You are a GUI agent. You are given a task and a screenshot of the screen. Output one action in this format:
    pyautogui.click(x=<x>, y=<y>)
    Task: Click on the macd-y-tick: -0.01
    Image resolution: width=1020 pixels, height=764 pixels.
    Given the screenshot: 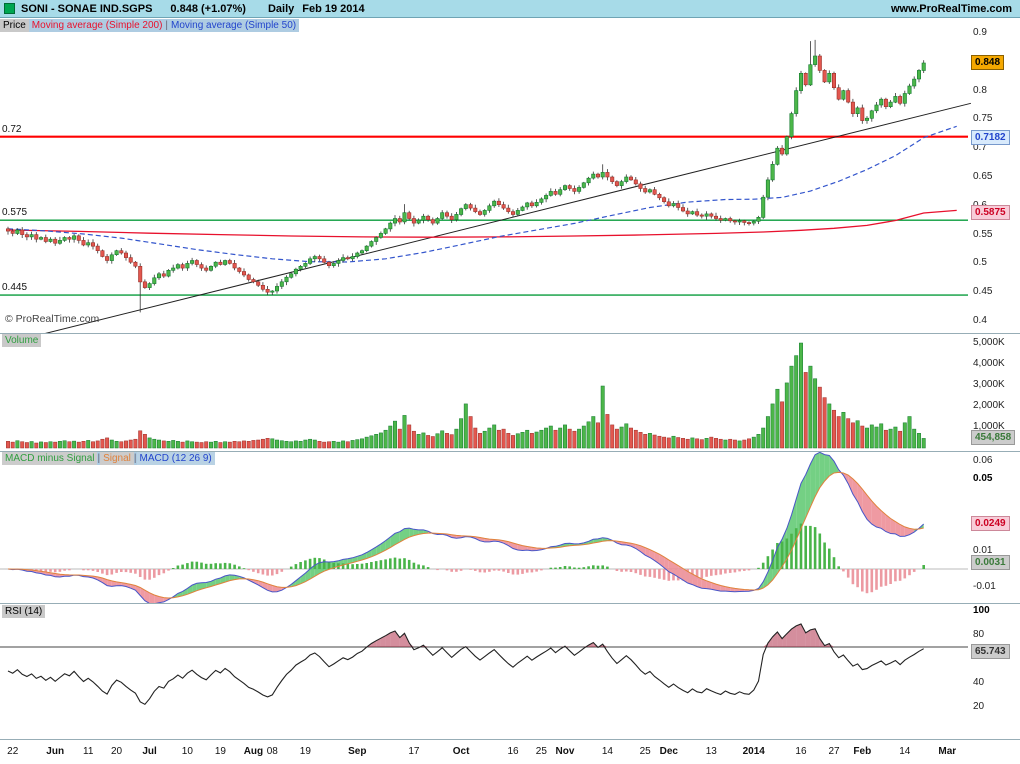 What is the action you would take?
    pyautogui.click(x=984, y=586)
    